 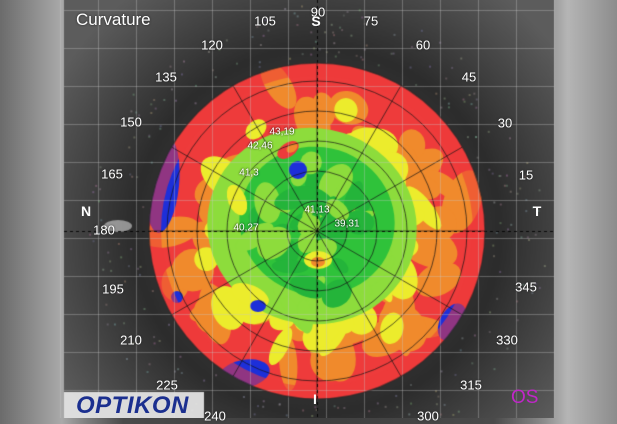 I want to click on nasal-marker: N, so click(x=86, y=211).